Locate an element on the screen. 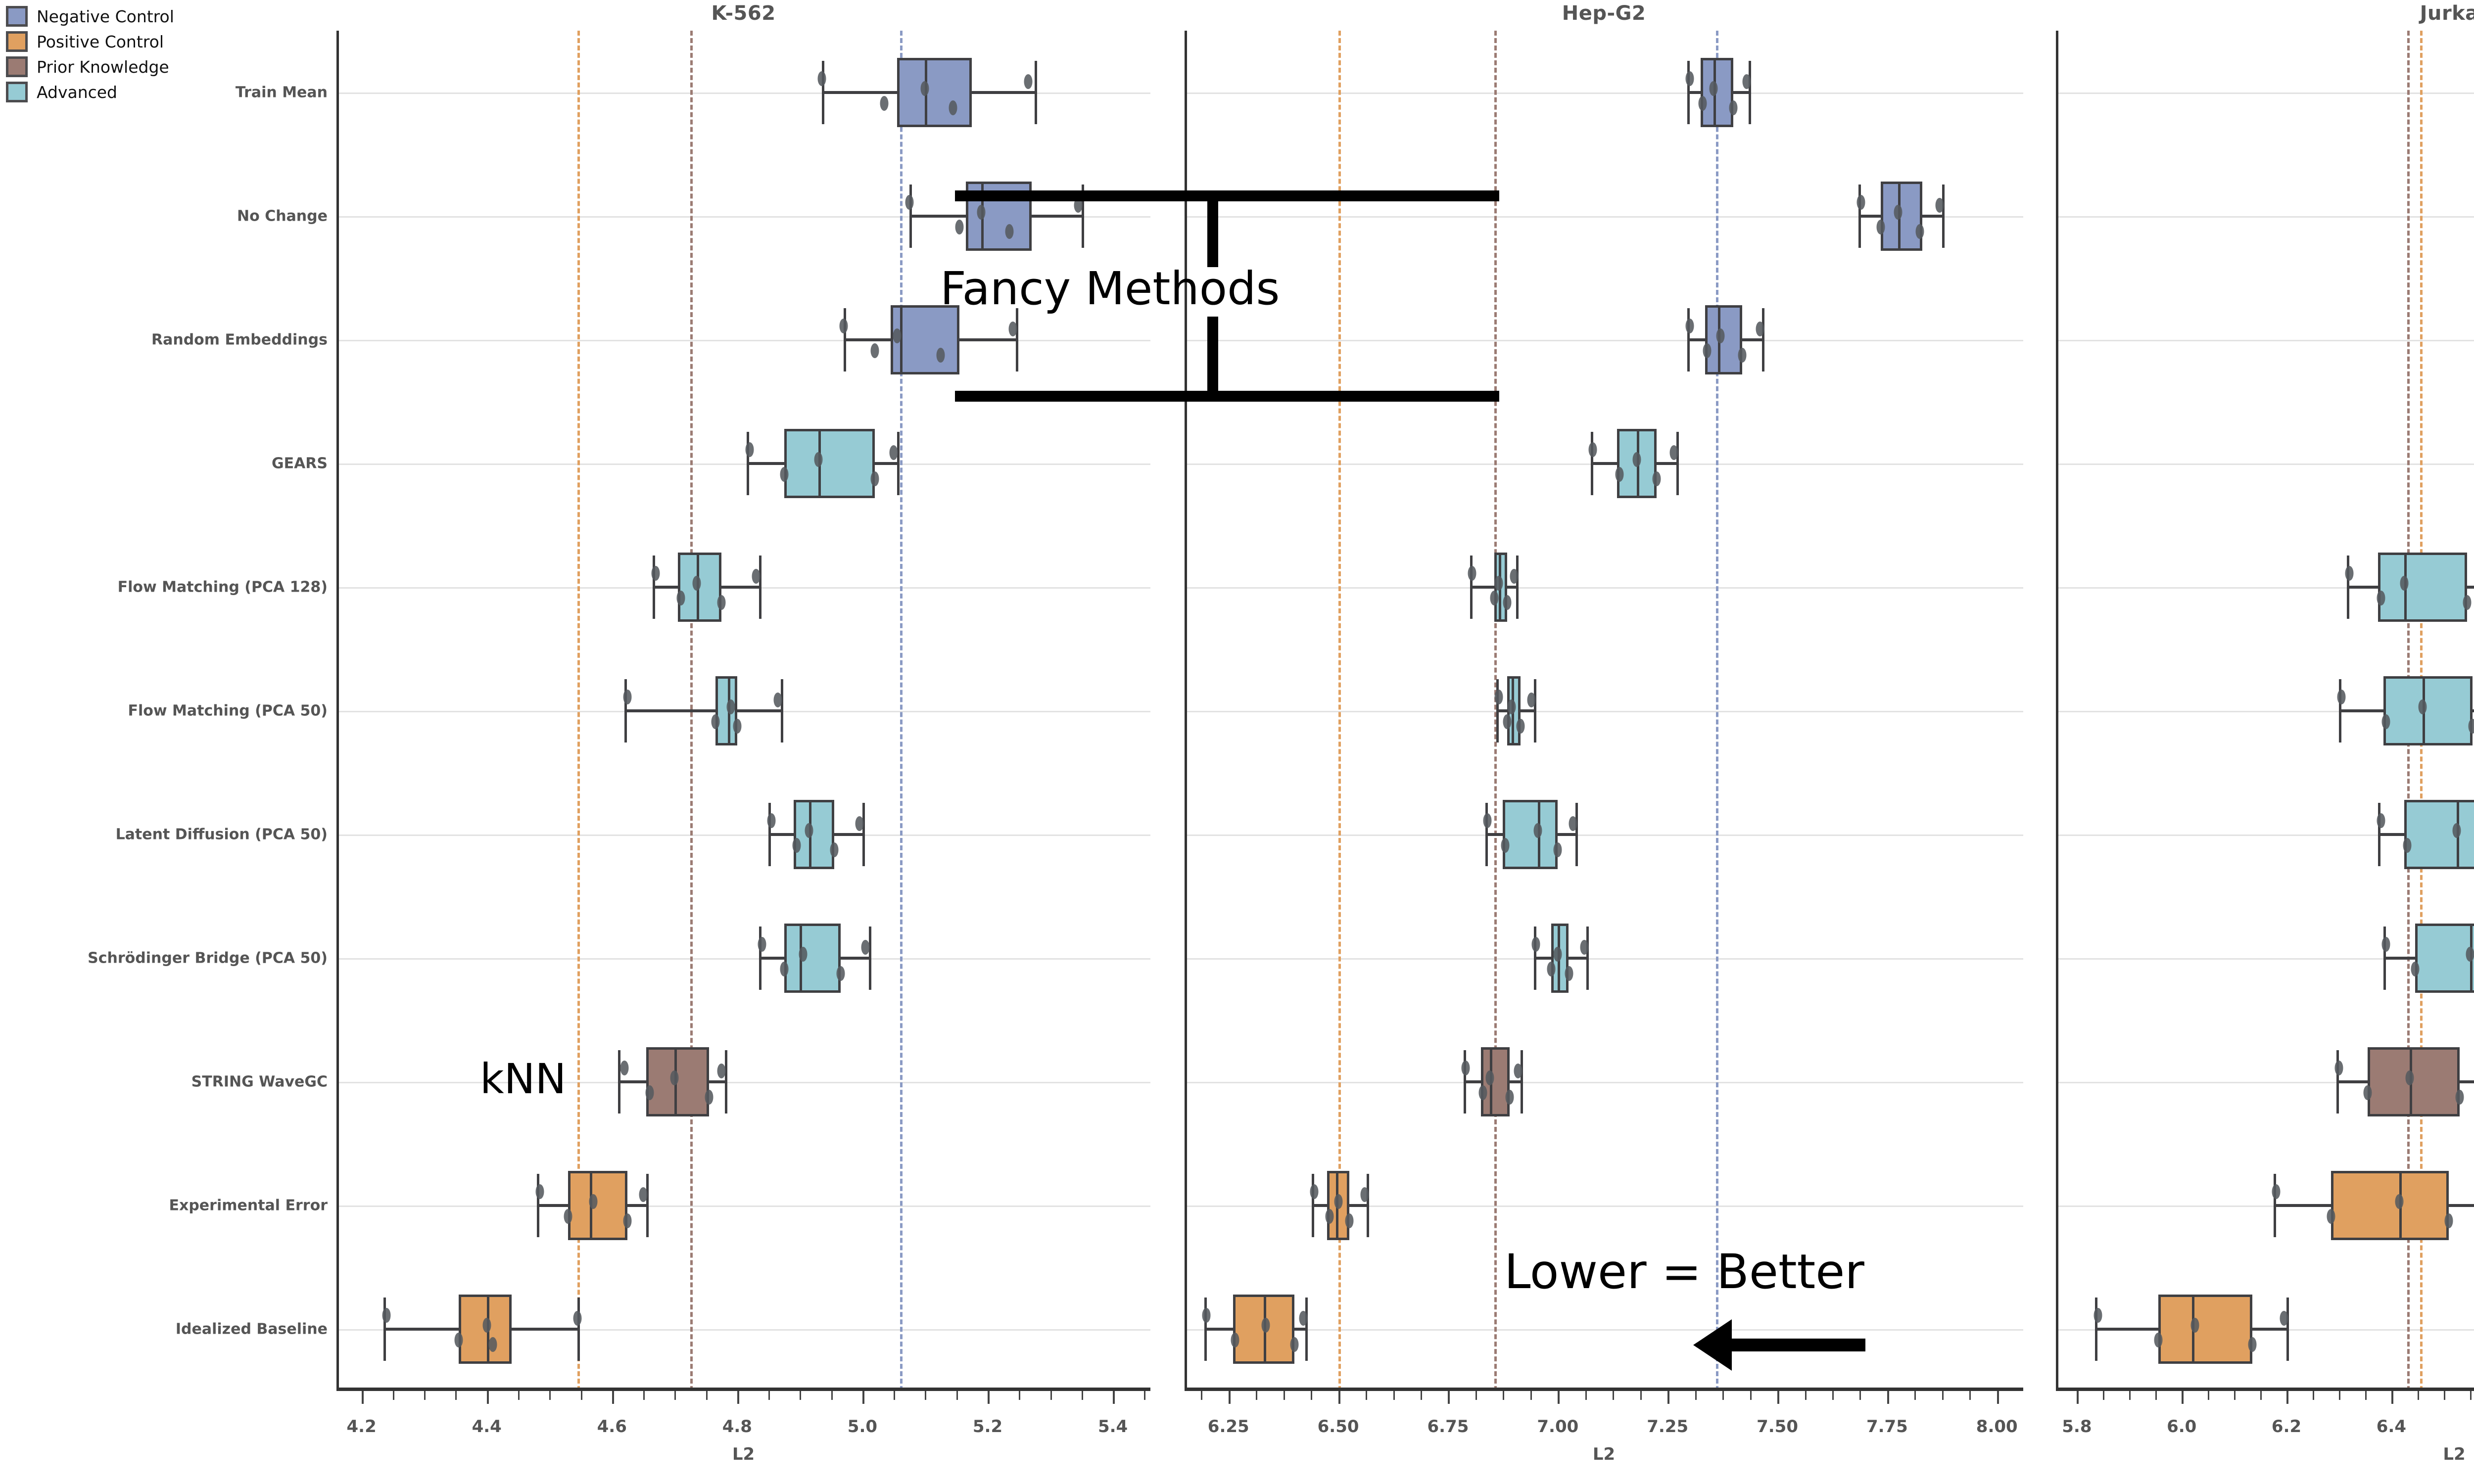 The width and height of the screenshot is (2474, 1484). x-axis-tick-label: 4.6 is located at coordinates (612, 1427).